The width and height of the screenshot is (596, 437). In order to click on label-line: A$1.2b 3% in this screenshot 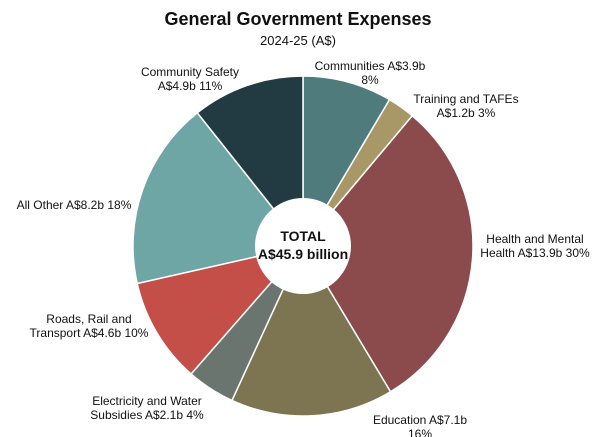, I will do `click(466, 113)`.